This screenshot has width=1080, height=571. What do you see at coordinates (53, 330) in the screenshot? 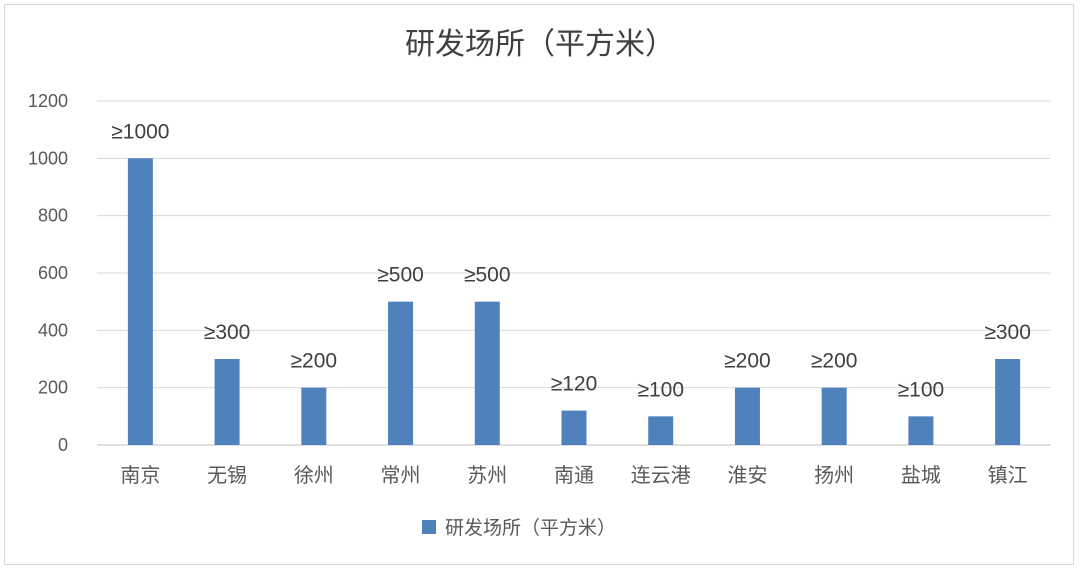
I see `y-tick-label: 400` at bounding box center [53, 330].